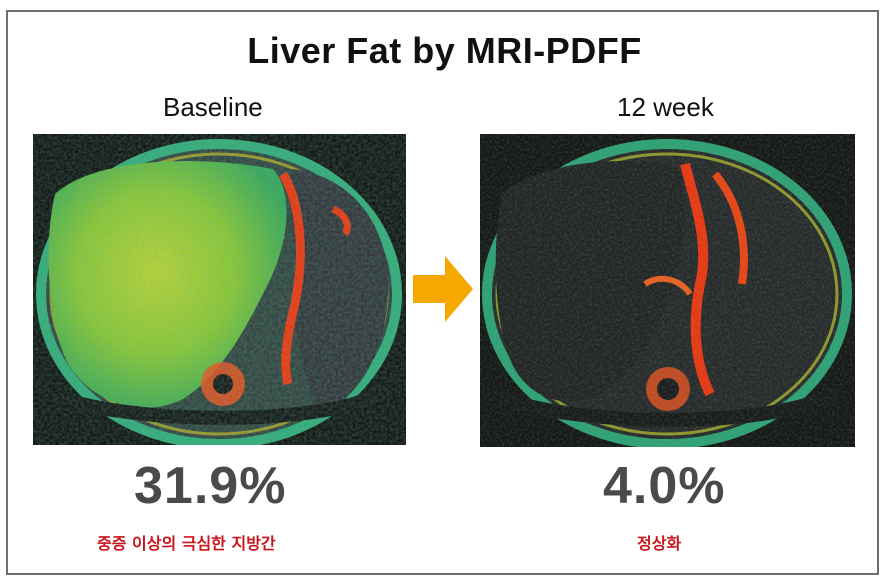  Describe the element at coordinates (186, 543) in the screenshot. I see `baseline-note: 중증 이상의 극심한 지방간` at that location.